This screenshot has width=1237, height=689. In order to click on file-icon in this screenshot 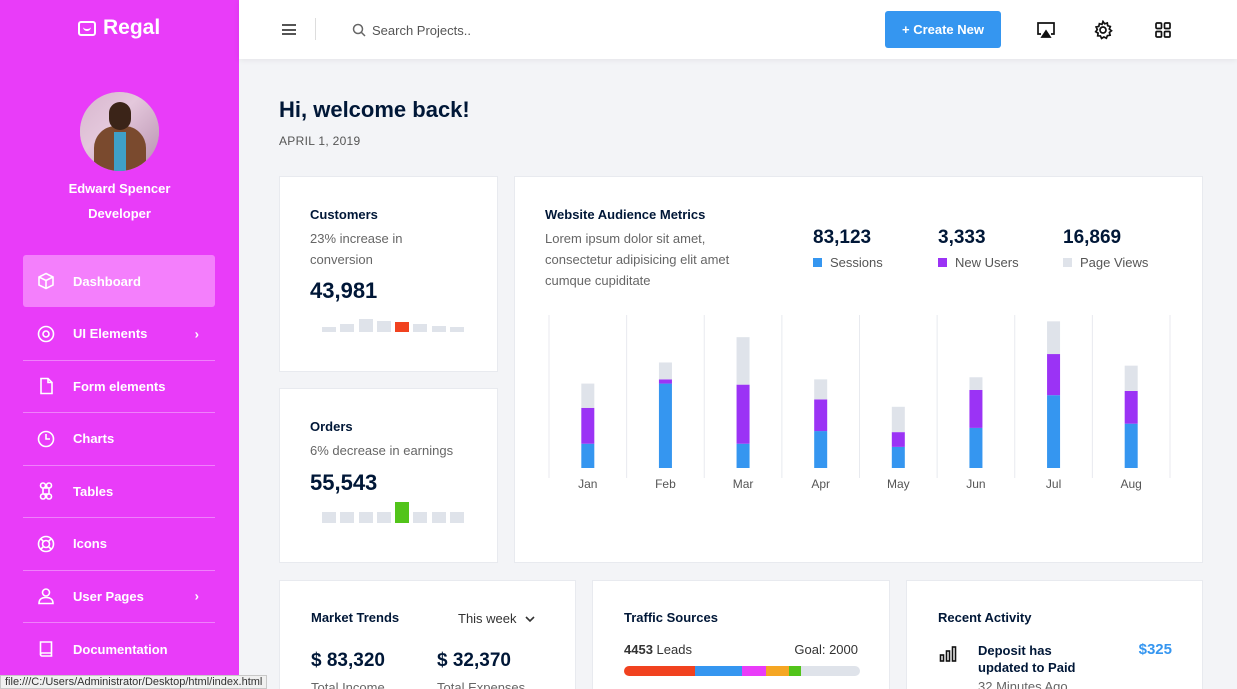, I will do `click(46, 386)`.